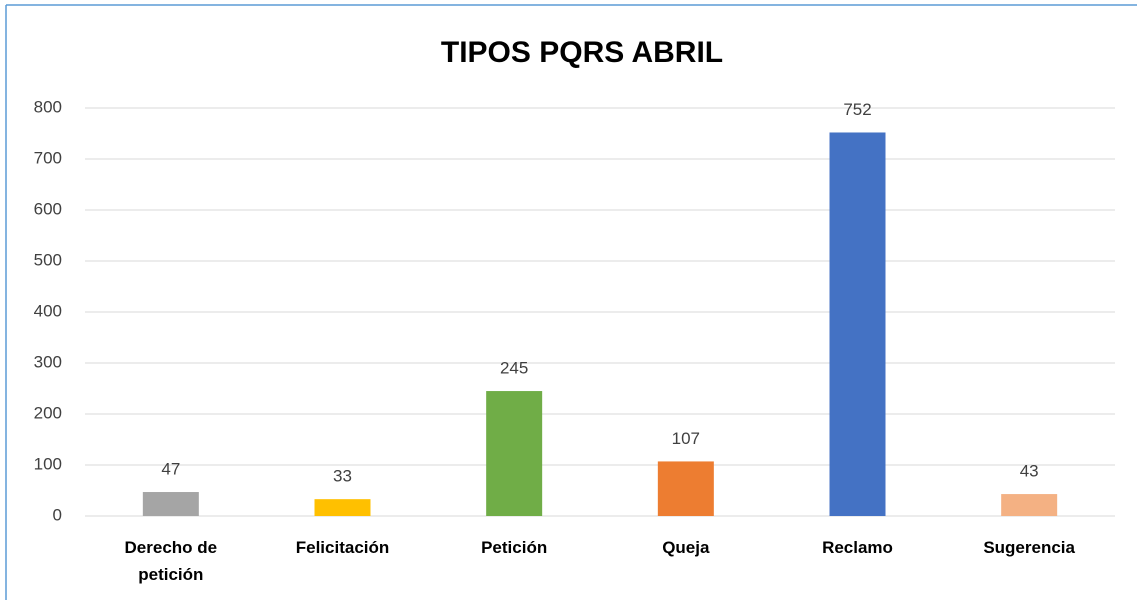 Image resolution: width=1137 pixels, height=600 pixels. What do you see at coordinates (48, 412) in the screenshot?
I see `y-tick-label: 200` at bounding box center [48, 412].